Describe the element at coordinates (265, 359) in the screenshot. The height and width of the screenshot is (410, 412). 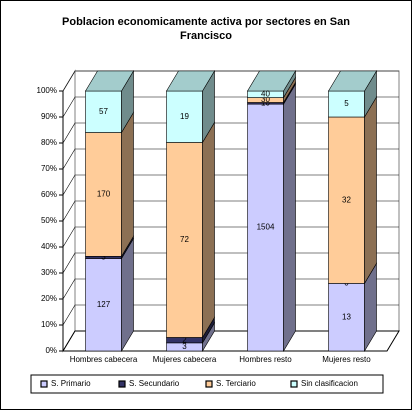
I see `x-tick-label: Hombres resto` at that location.